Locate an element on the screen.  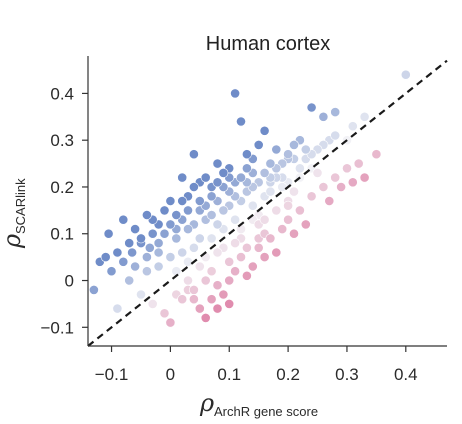
x-tick-label: 0.4 is located at coordinates (406, 374).